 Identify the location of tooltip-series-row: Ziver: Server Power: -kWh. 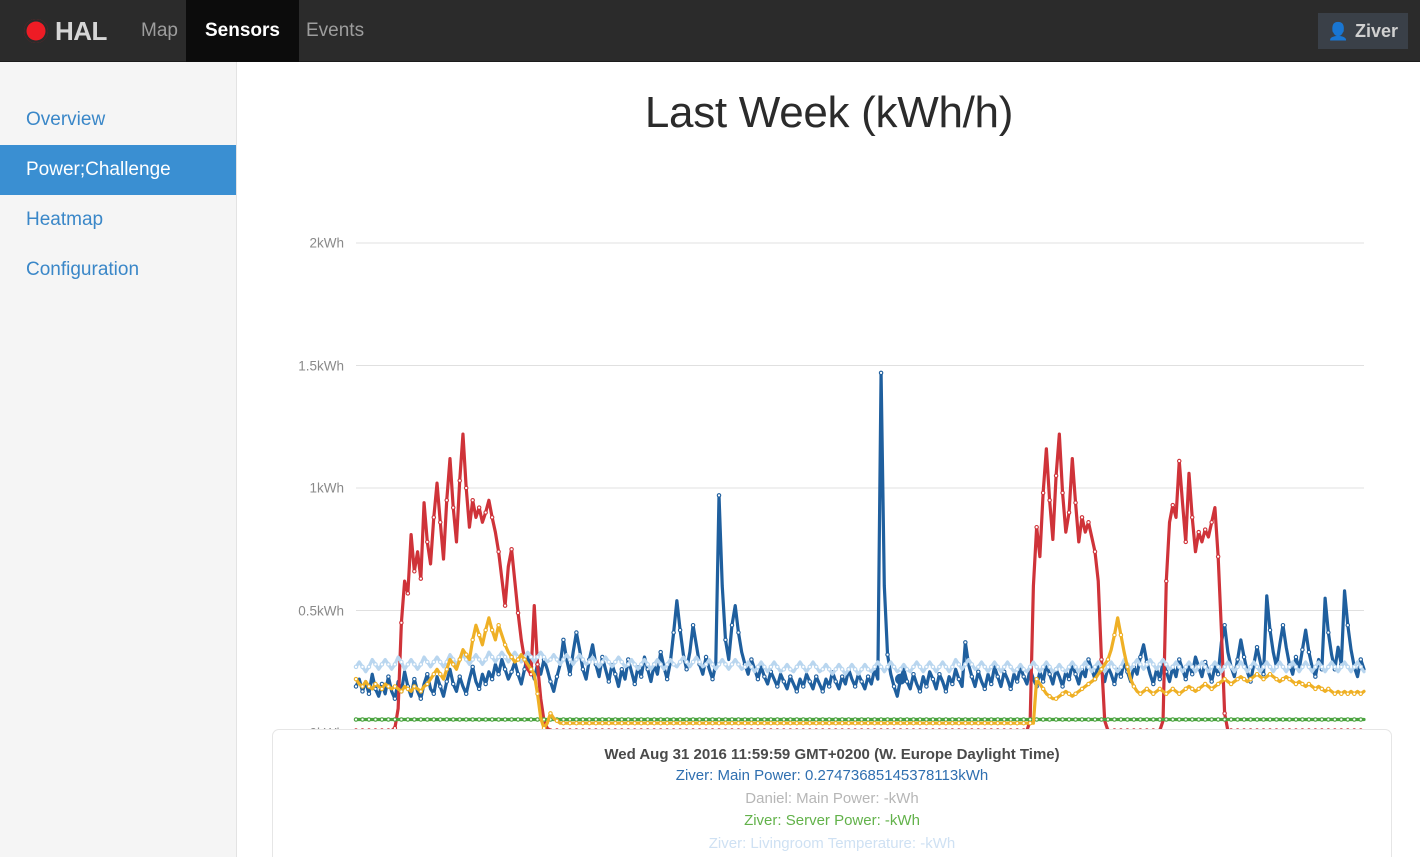
(832, 820).